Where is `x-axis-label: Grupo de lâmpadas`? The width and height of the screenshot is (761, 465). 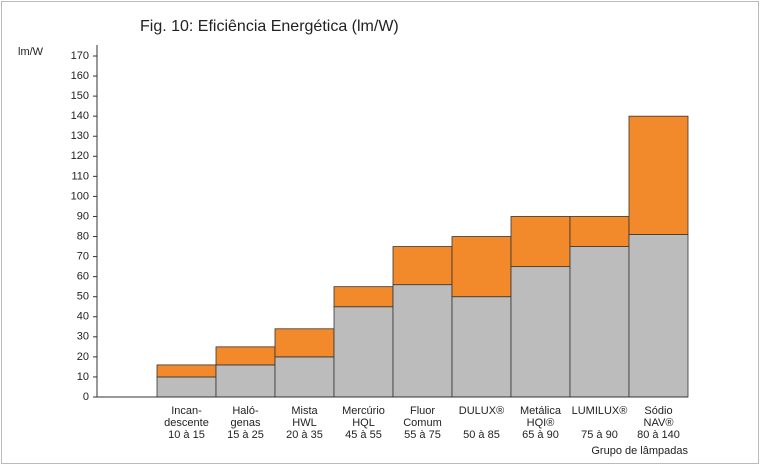 x-axis-label: Grupo de lâmpadas is located at coordinates (639, 451).